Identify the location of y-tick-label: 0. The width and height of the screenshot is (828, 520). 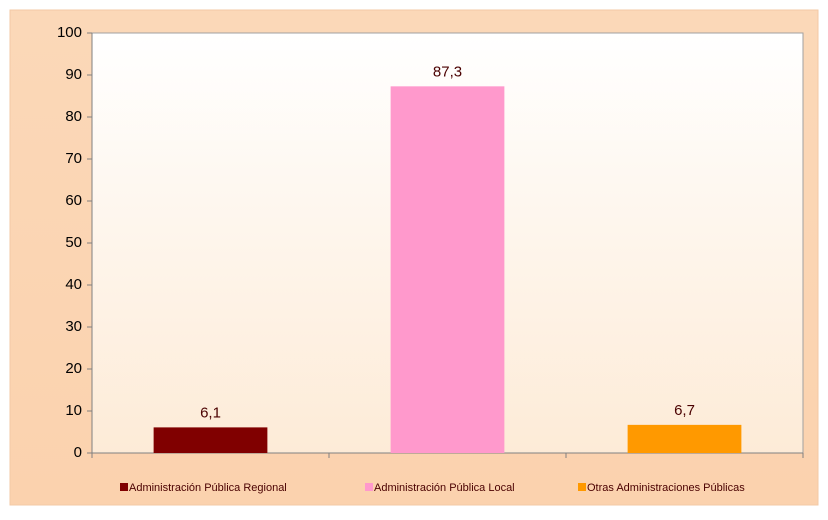
(78, 452).